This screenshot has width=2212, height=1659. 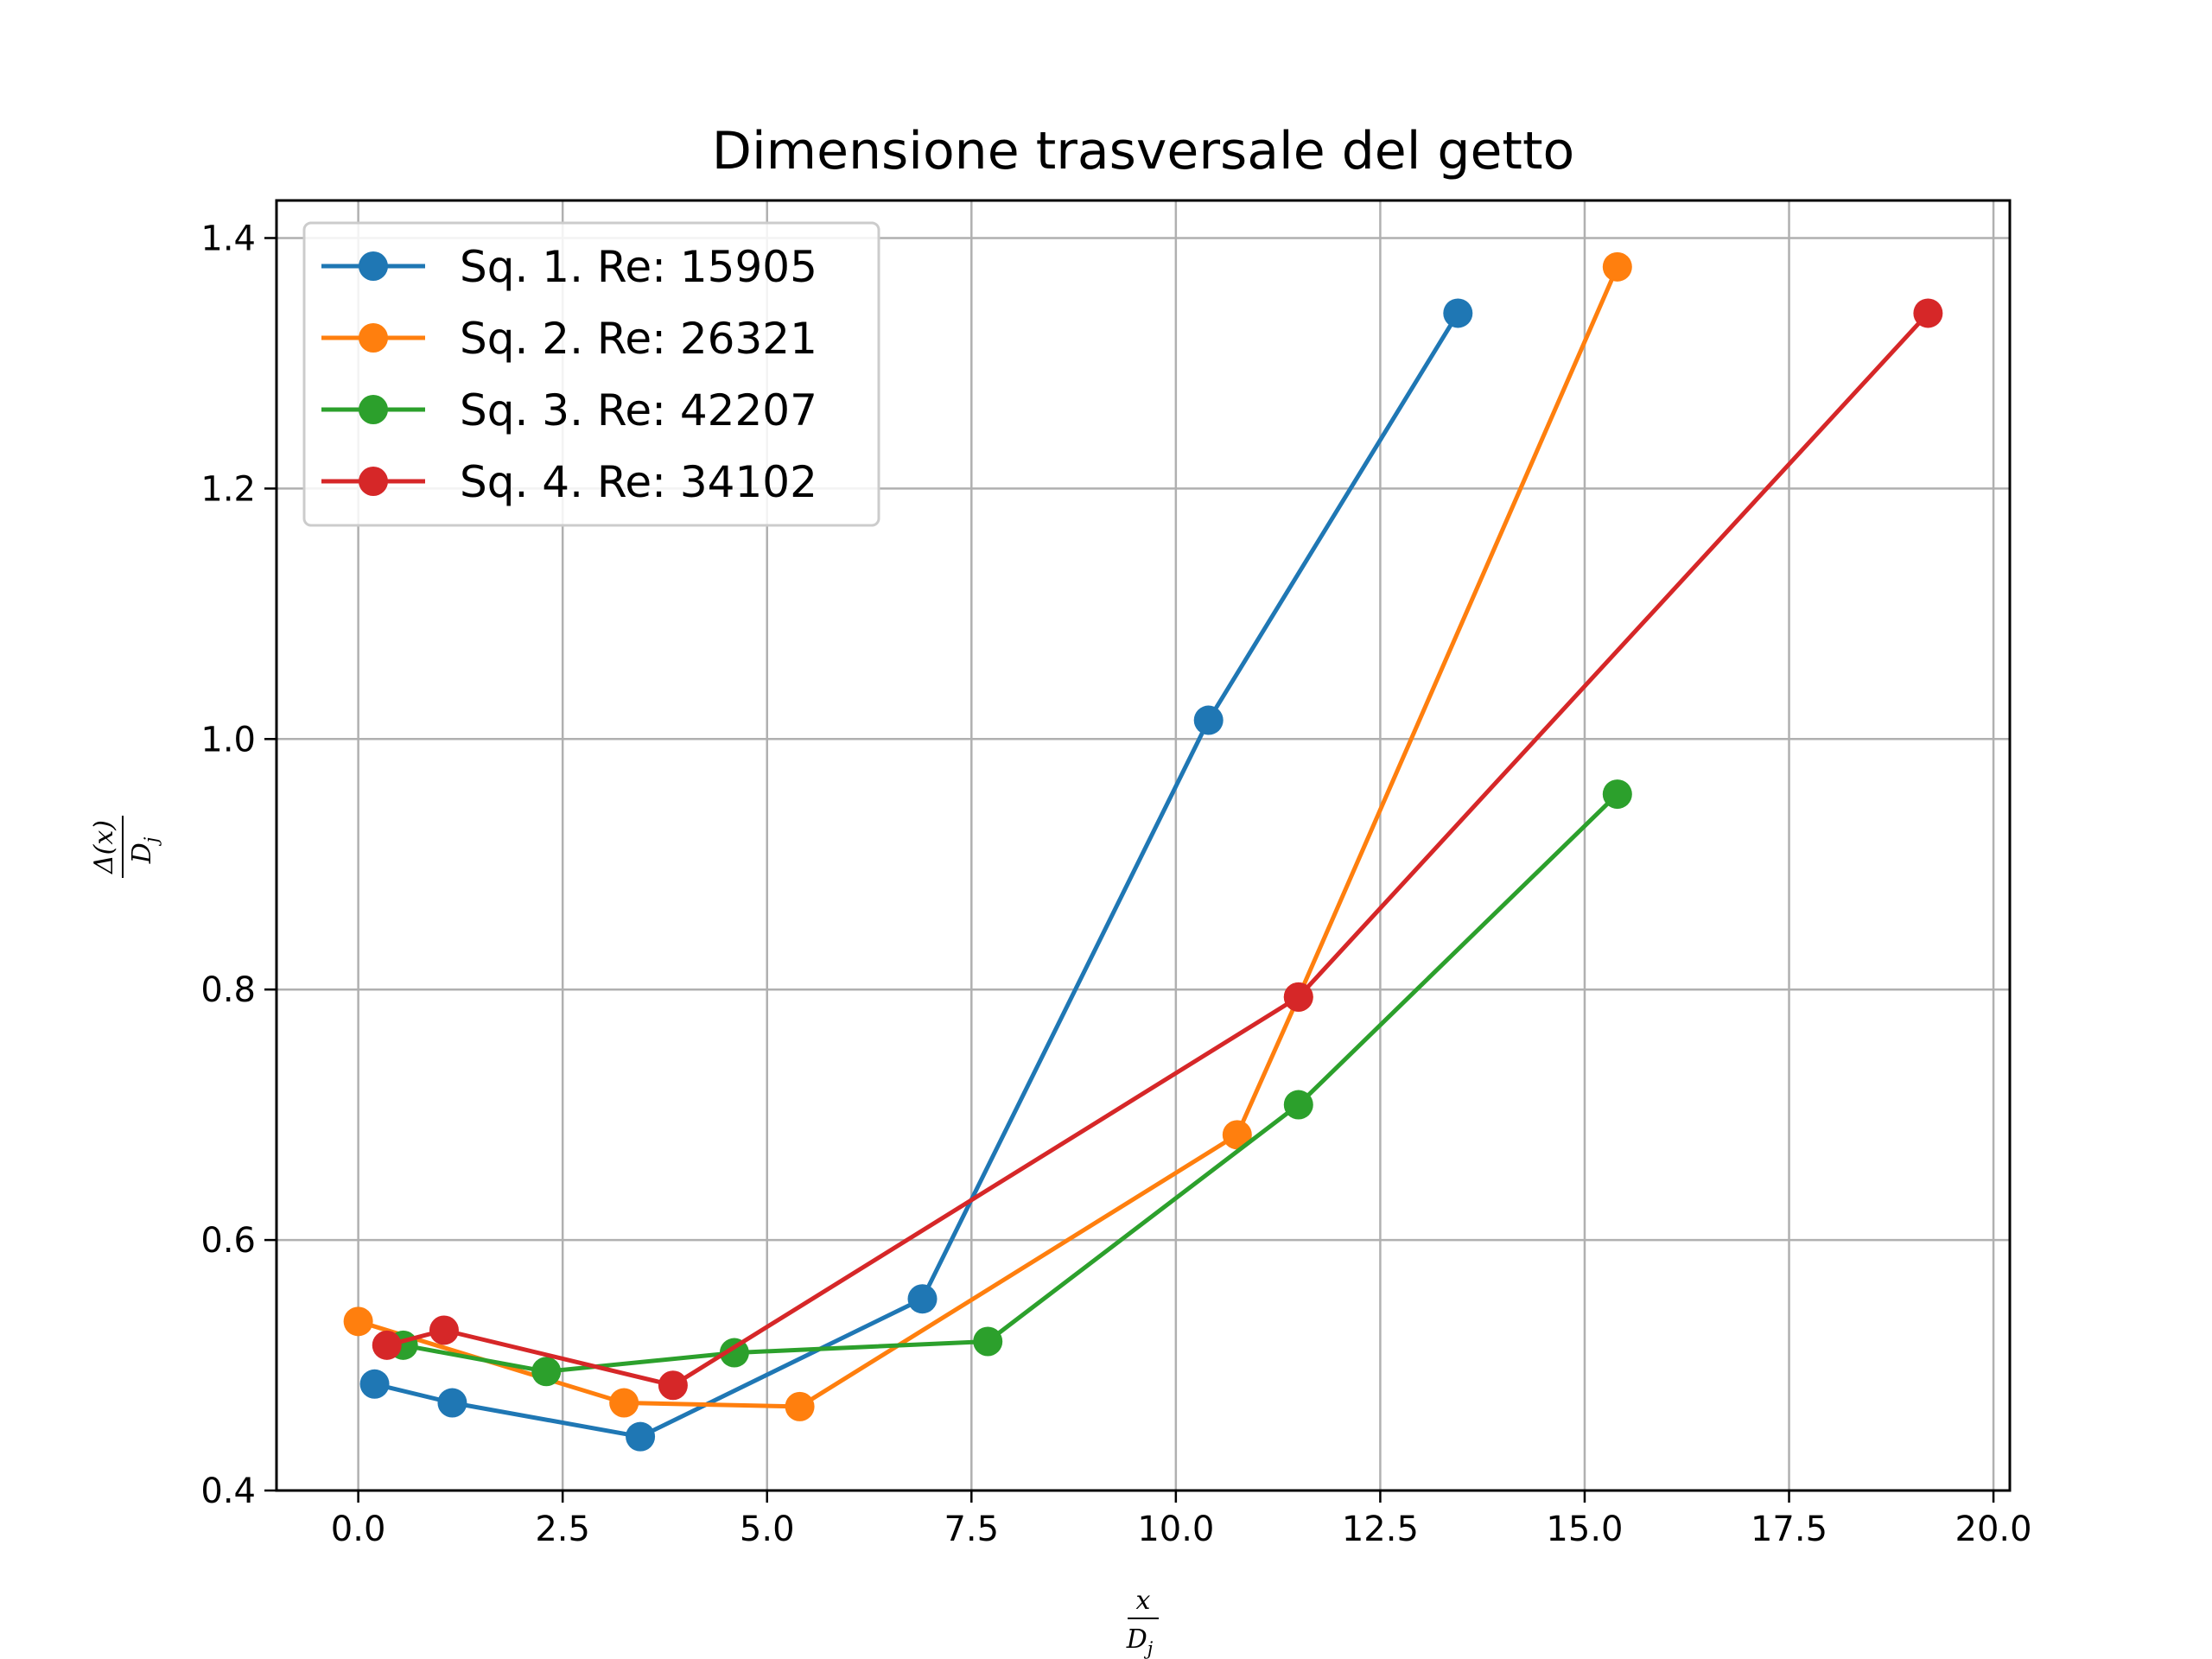 I want to click on y-tick-label: 0.4, so click(x=228, y=1491).